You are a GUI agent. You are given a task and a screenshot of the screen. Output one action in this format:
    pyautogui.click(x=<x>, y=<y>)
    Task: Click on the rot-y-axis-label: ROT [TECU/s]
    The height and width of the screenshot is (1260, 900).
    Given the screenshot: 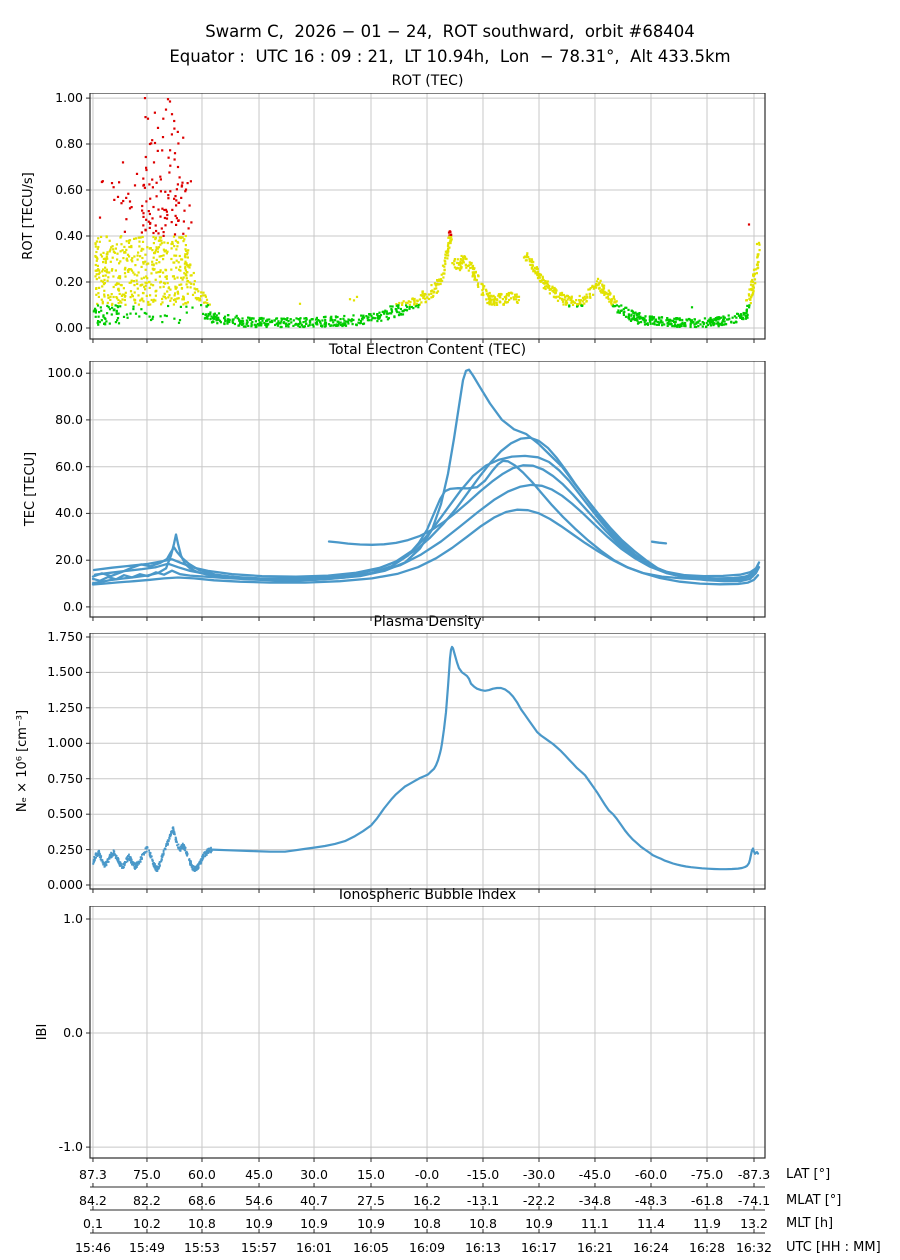 What is the action you would take?
    pyautogui.click(x=28, y=216)
    